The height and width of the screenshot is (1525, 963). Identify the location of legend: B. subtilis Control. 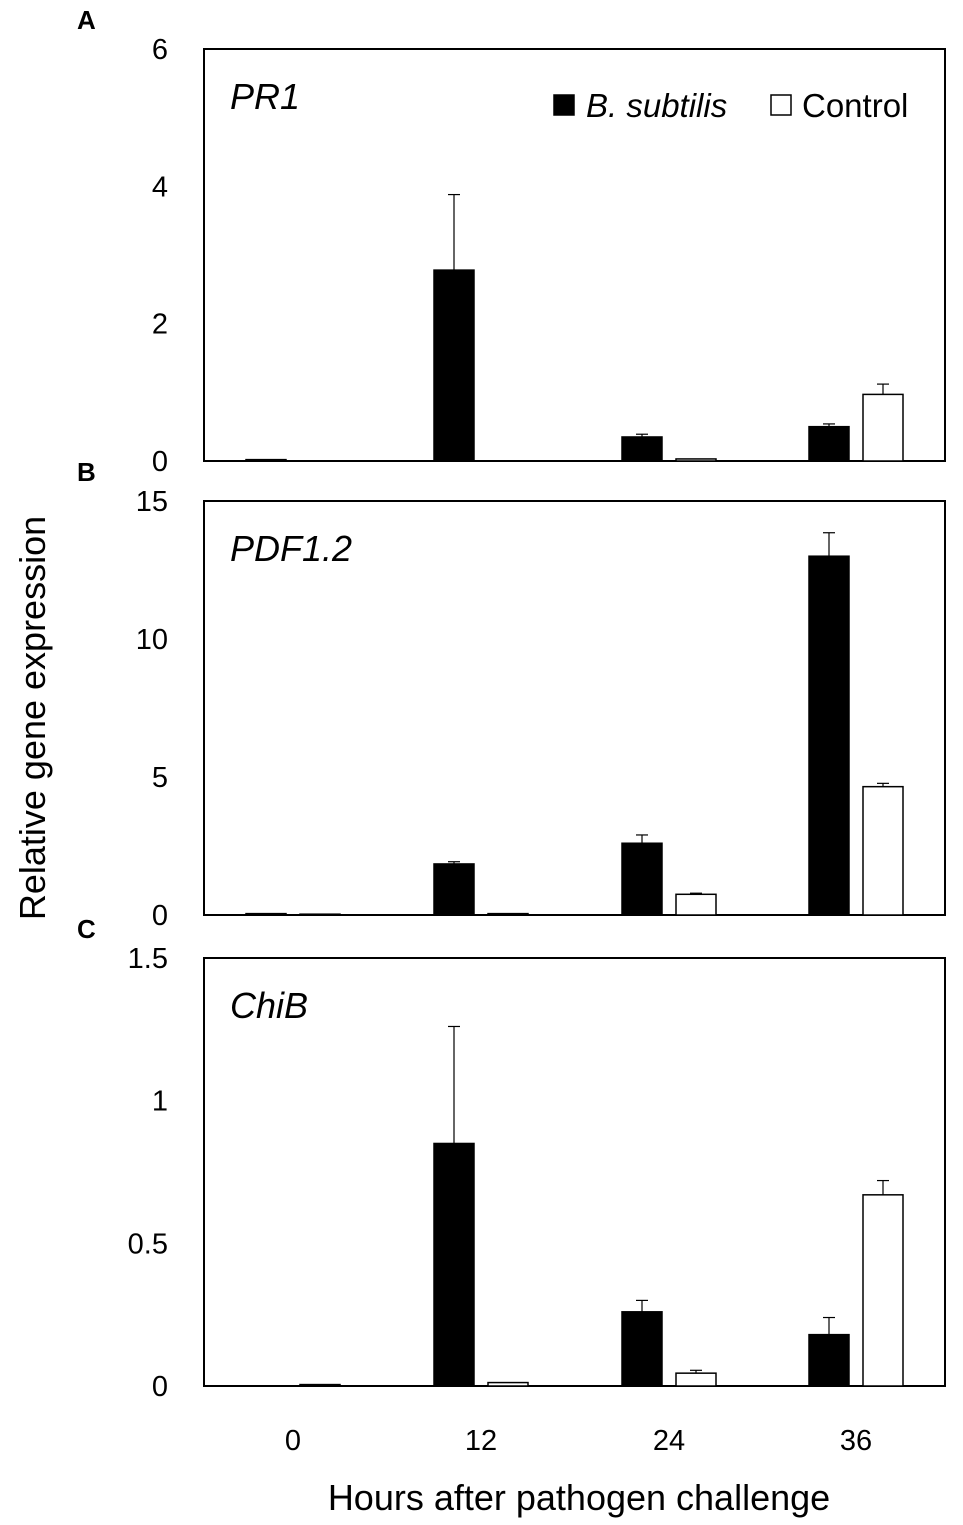
(730, 105).